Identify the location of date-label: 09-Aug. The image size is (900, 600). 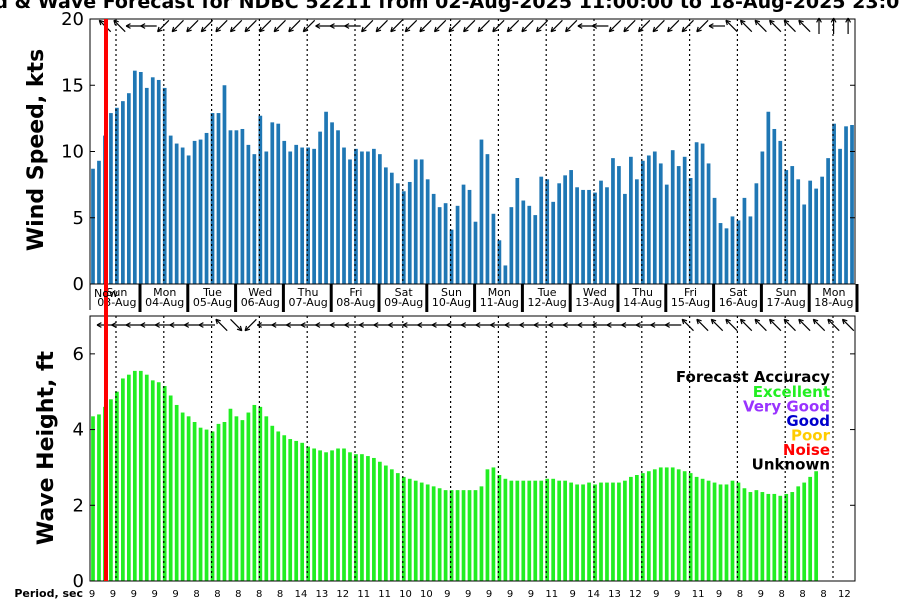
(403, 302).